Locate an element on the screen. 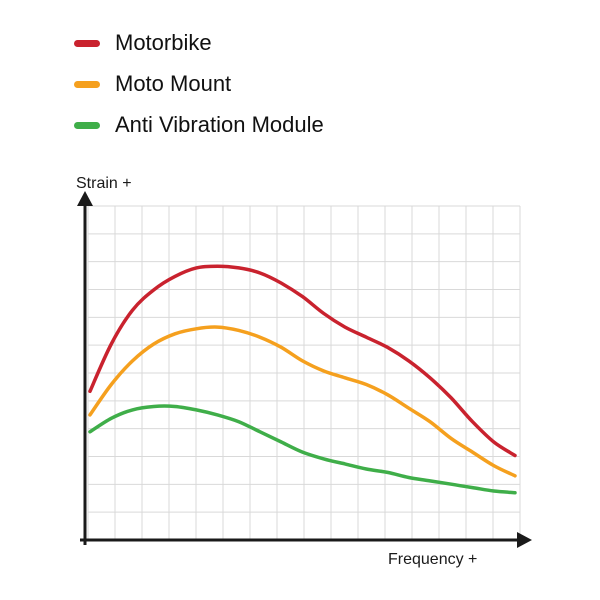  legend-swatch-anti-vibration-module is located at coordinates (87, 125).